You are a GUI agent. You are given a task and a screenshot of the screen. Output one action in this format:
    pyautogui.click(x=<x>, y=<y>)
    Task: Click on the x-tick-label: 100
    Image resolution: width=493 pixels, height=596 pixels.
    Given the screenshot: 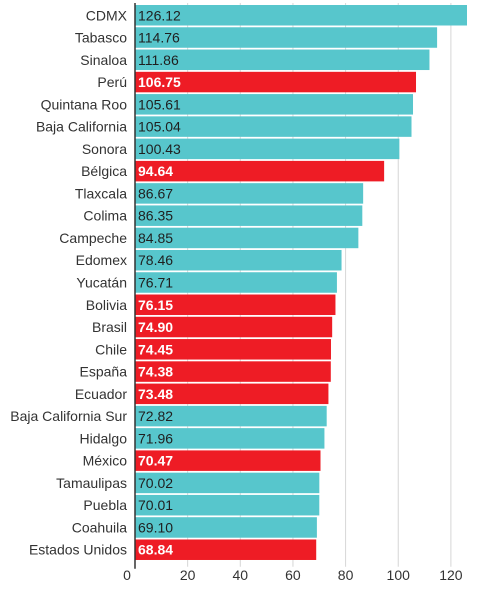 What is the action you would take?
    pyautogui.click(x=399, y=575)
    